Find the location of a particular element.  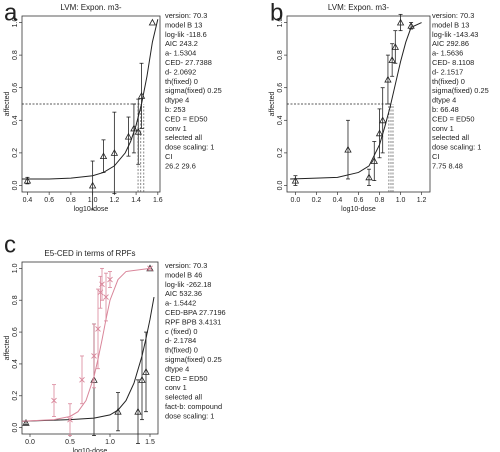

model-stat: a- 1.5442 is located at coordinates (180, 303).